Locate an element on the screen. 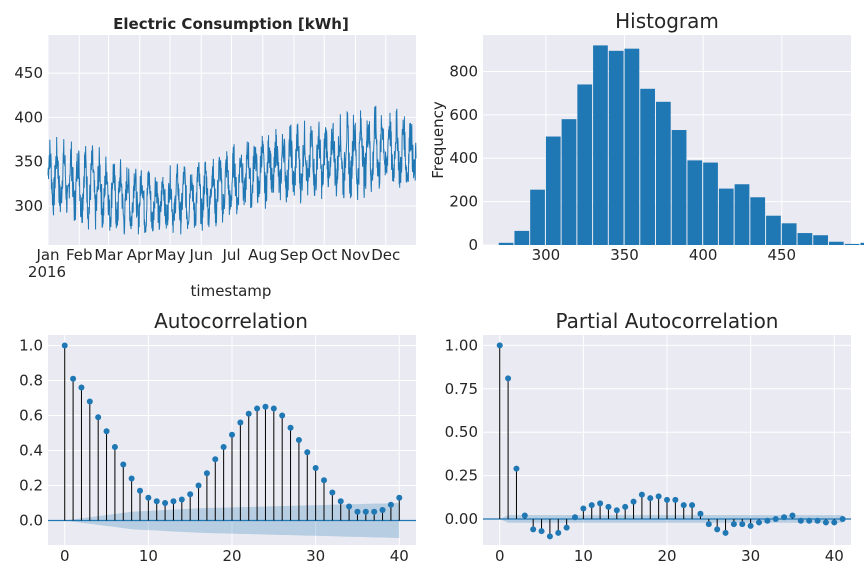  x-tick-label: 0 is located at coordinates (500, 556).